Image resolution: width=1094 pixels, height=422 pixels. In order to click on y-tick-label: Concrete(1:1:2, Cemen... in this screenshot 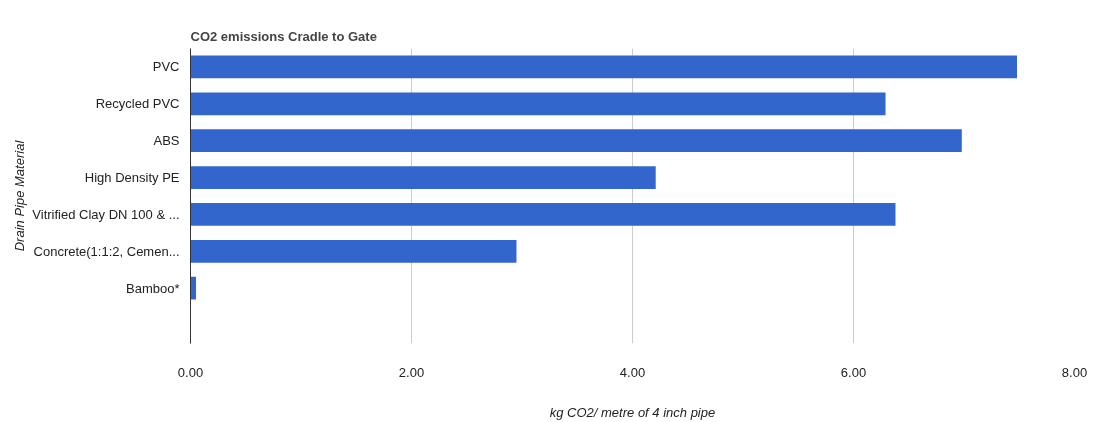, I will do `click(106, 251)`.